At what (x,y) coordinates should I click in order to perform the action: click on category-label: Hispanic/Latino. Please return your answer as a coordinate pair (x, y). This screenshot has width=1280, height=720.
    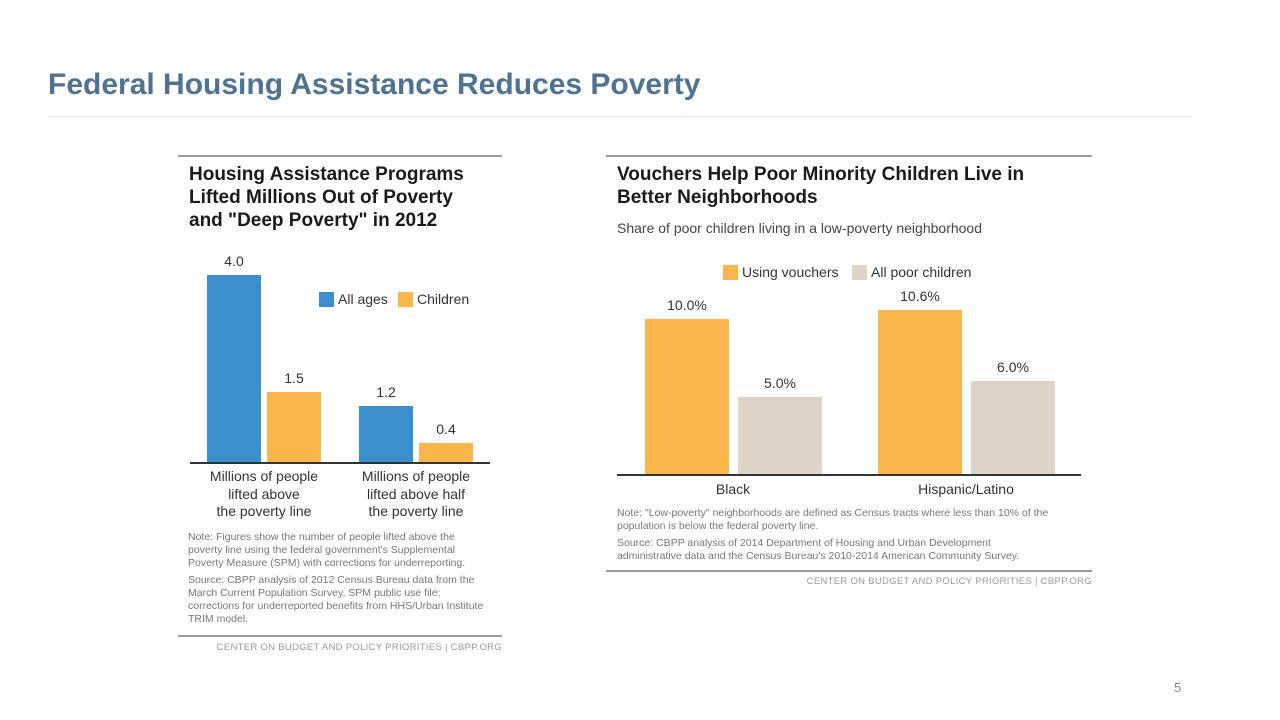
    Looking at the image, I should click on (966, 489).